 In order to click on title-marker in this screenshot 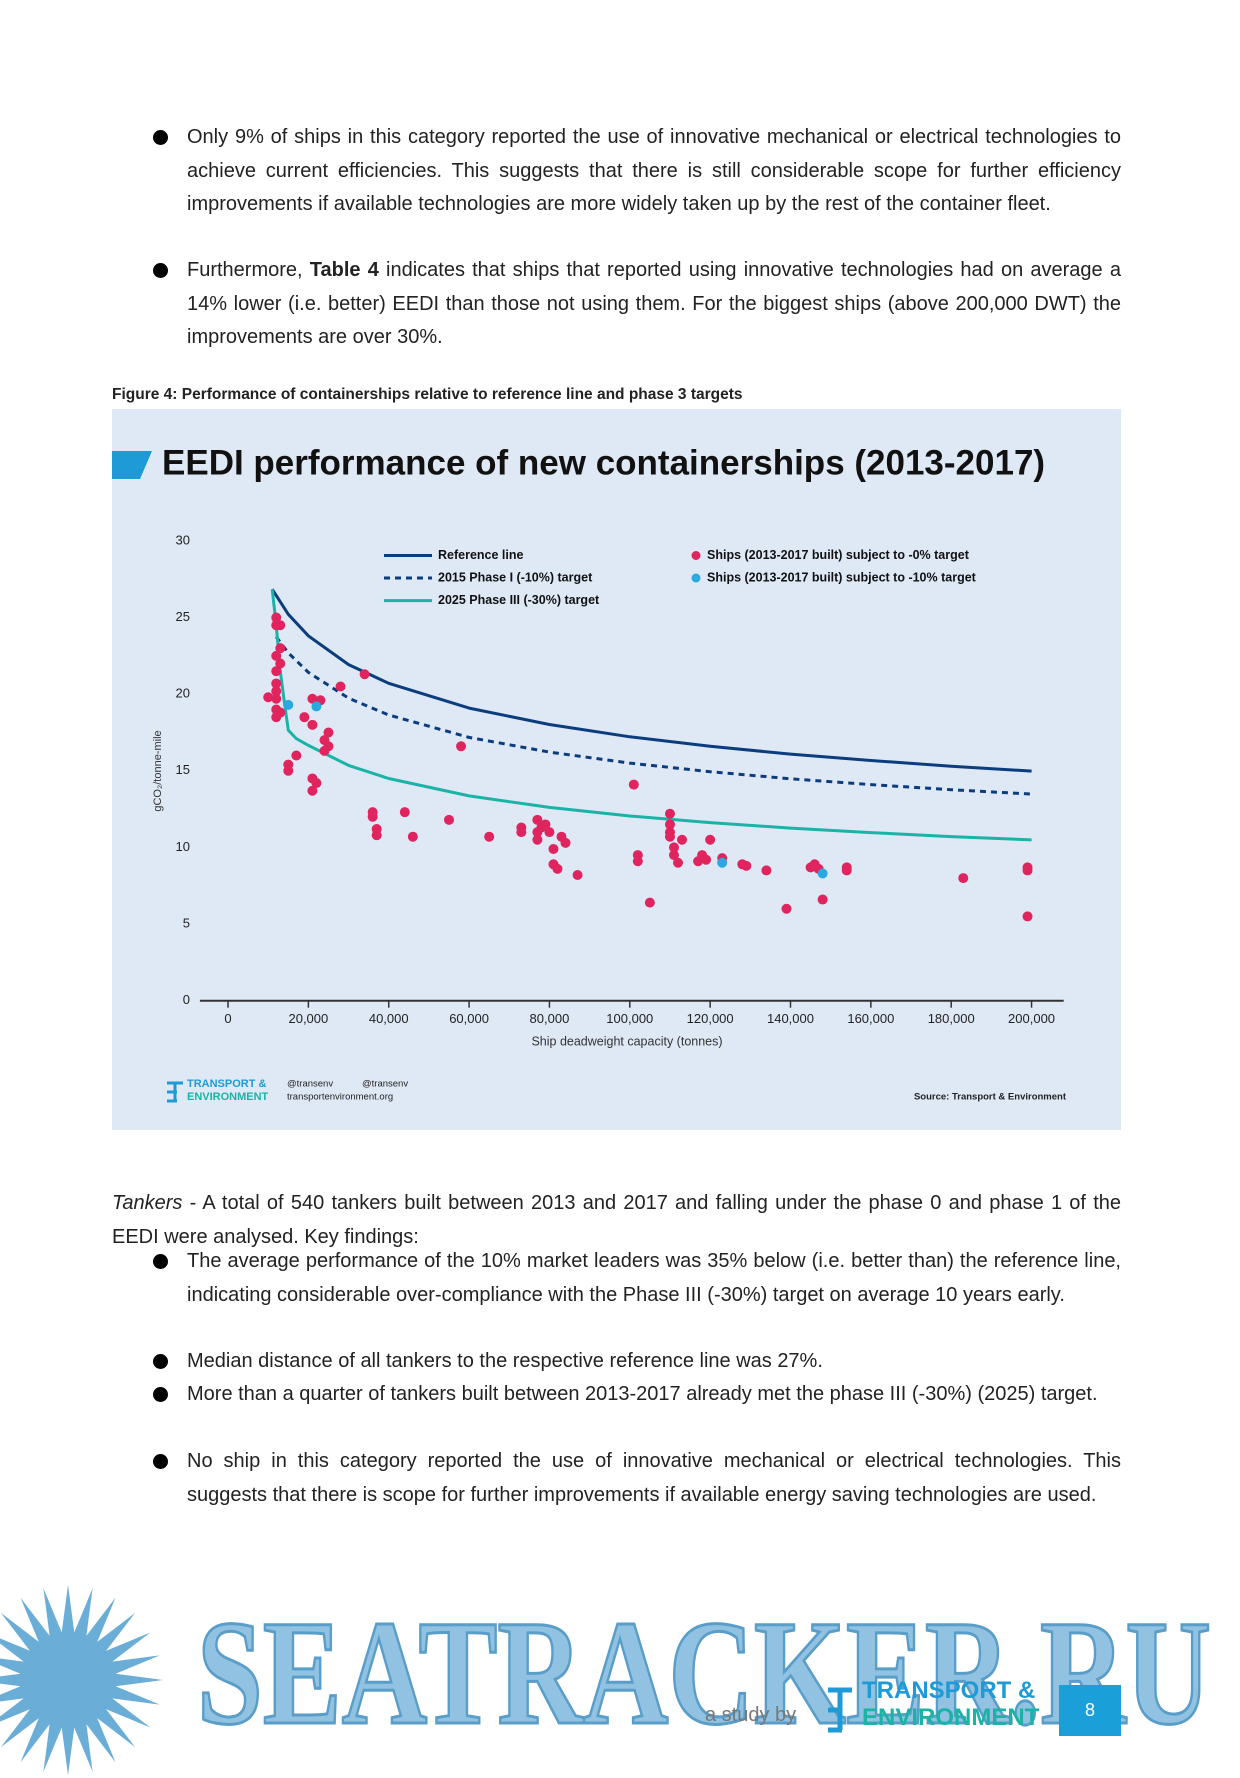, I will do `click(132, 465)`.